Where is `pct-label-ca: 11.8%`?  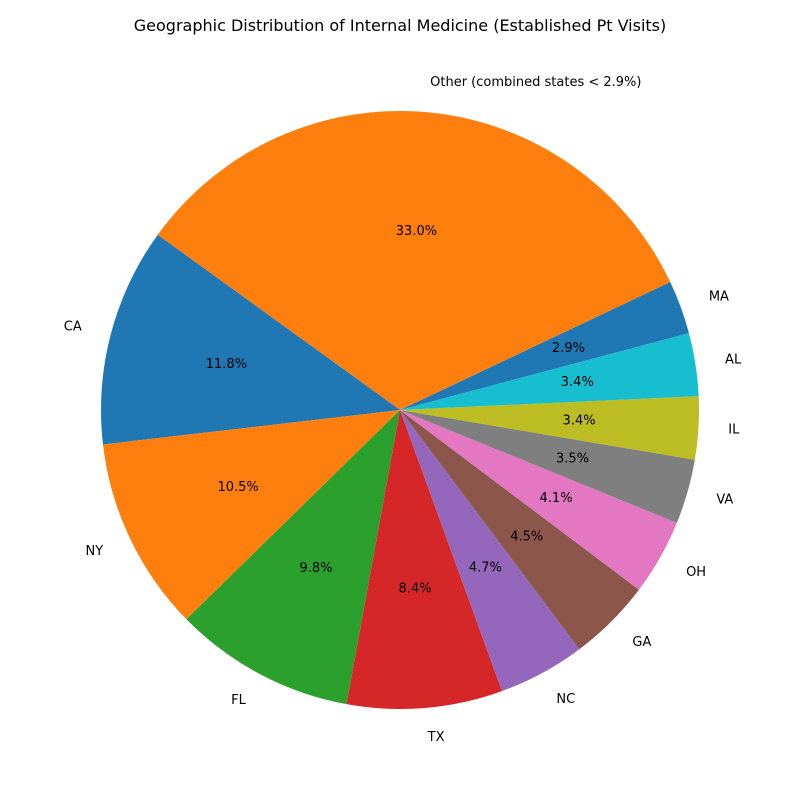 pct-label-ca: 11.8% is located at coordinates (226, 364).